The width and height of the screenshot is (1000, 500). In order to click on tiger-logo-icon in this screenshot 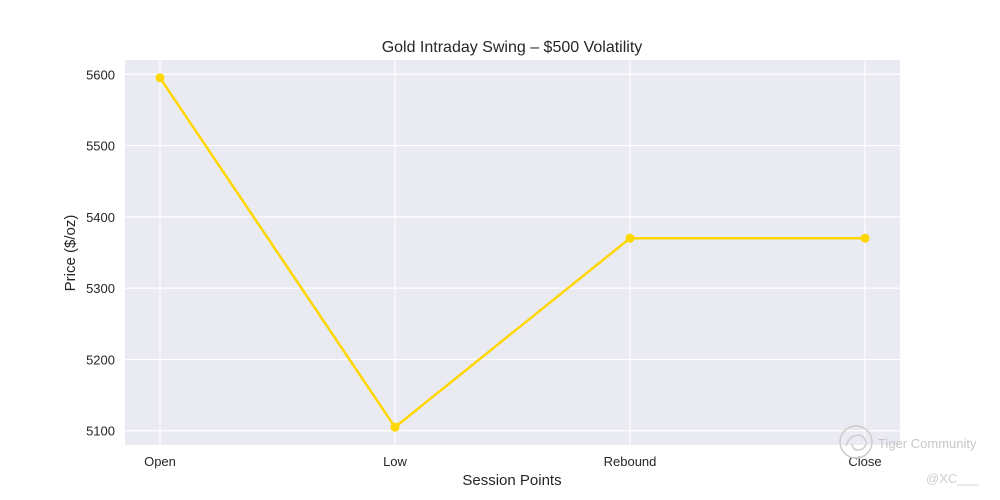, I will do `click(856, 442)`.